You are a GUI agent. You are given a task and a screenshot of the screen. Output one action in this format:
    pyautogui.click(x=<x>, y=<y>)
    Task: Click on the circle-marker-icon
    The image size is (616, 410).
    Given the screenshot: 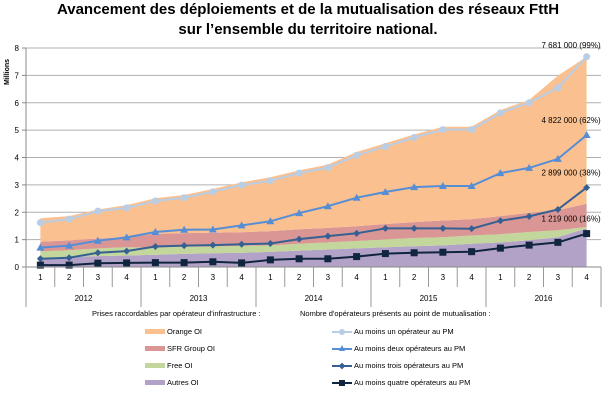 What is the action you would take?
    pyautogui.click(x=342, y=332)
    